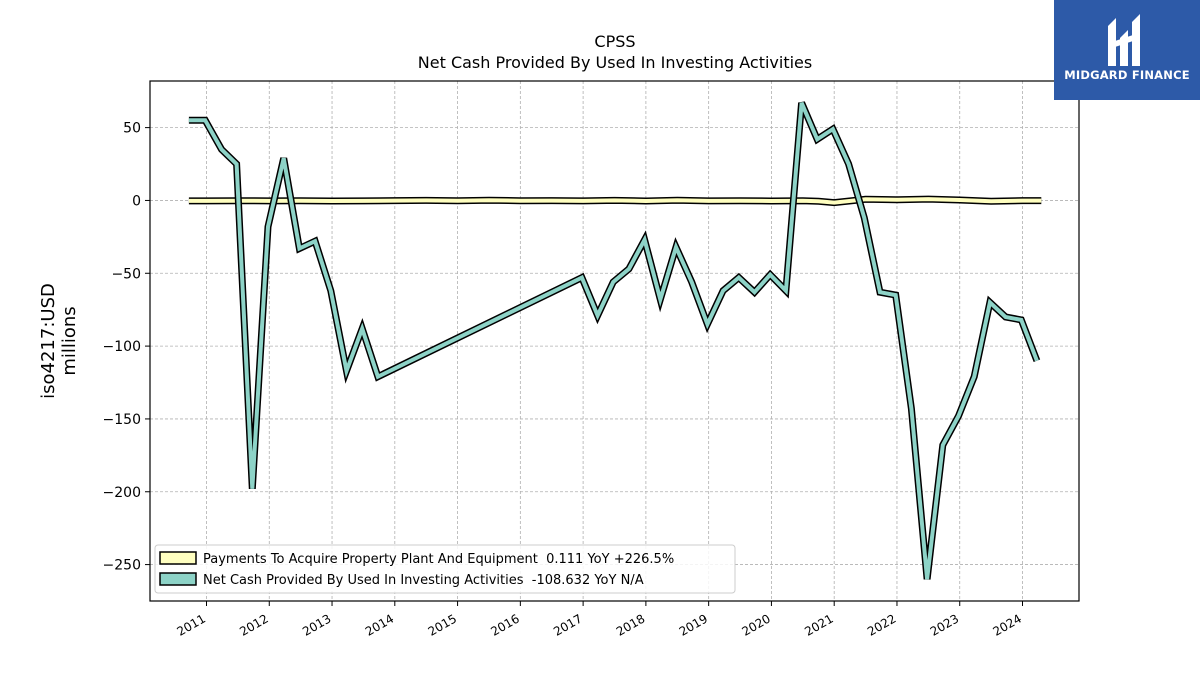 Image resolution: width=1200 pixels, height=675 pixels. Describe the element at coordinates (122, 420) in the screenshot. I see `y-tick-label: −150` at that location.